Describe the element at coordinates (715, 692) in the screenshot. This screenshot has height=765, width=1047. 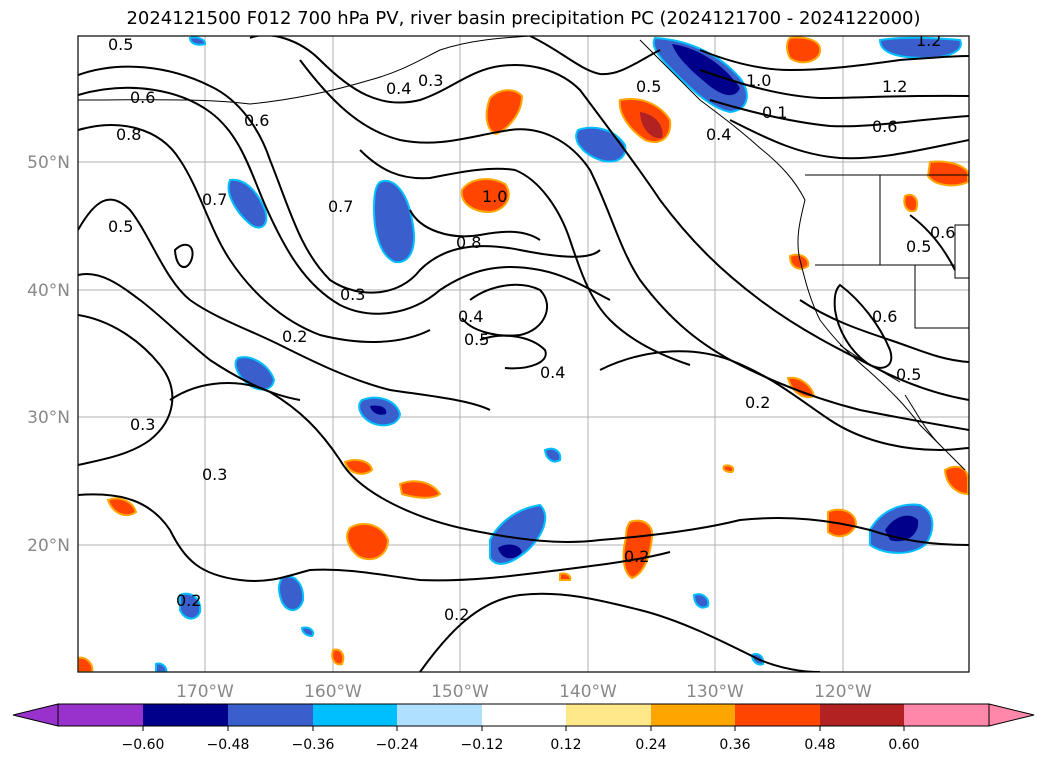
I see `lon-label: 130°W` at that location.